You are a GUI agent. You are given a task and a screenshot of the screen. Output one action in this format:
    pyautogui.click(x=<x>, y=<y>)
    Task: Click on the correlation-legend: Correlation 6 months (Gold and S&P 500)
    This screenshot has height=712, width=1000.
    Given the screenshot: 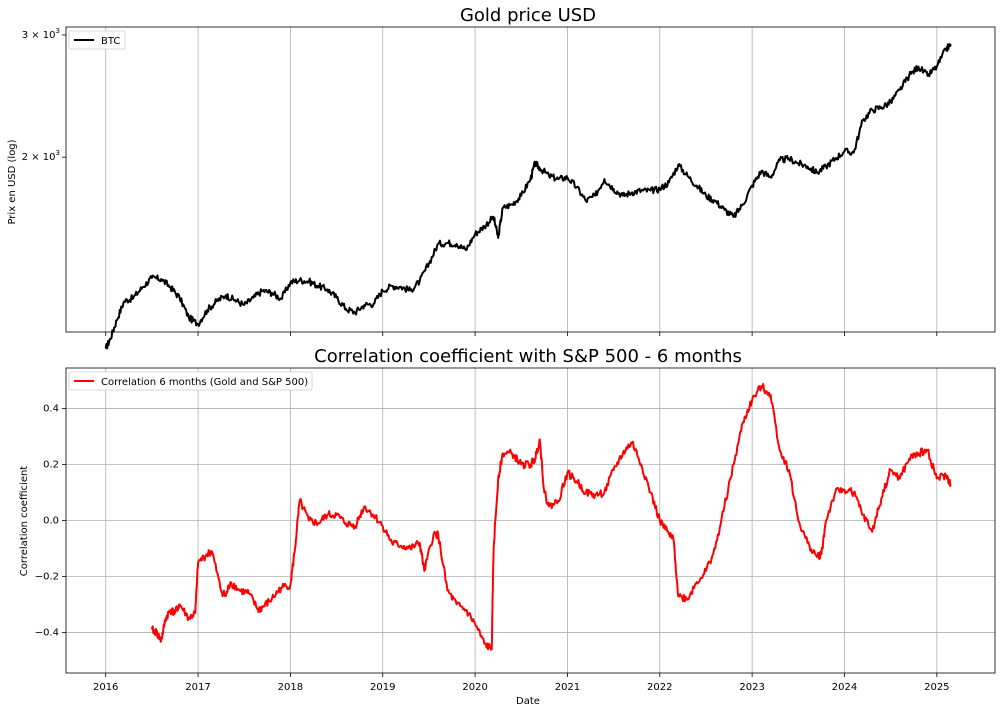 What is the action you would take?
    pyautogui.click(x=190, y=381)
    